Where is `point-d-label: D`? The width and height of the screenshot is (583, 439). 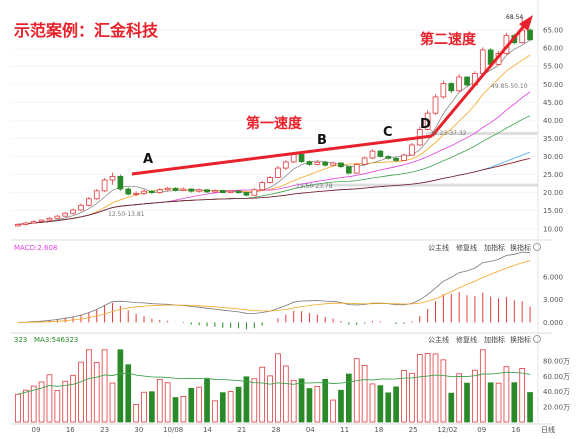
point-d-label: D is located at coordinates (425, 124).